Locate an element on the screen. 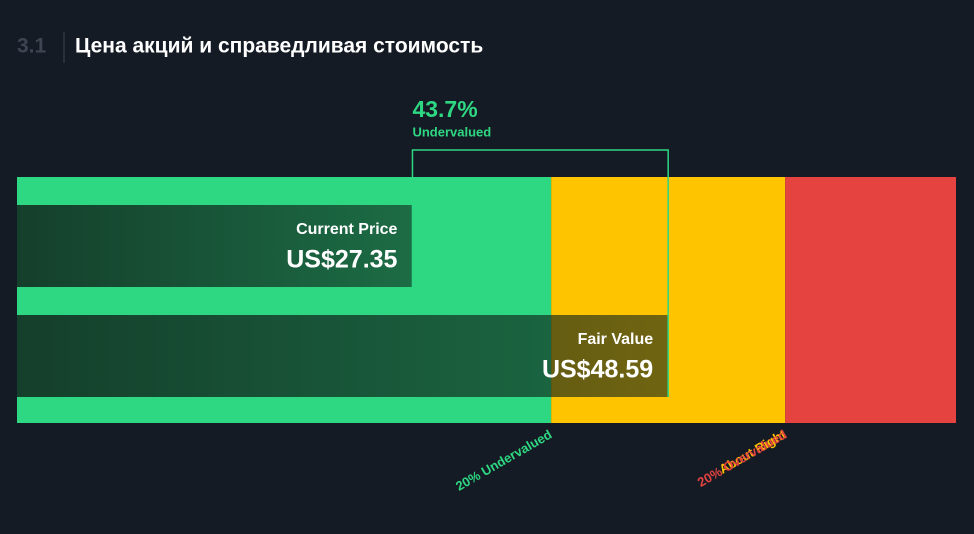 This screenshot has width=974, height=534. bar-category: Current Price is located at coordinates (346, 229).